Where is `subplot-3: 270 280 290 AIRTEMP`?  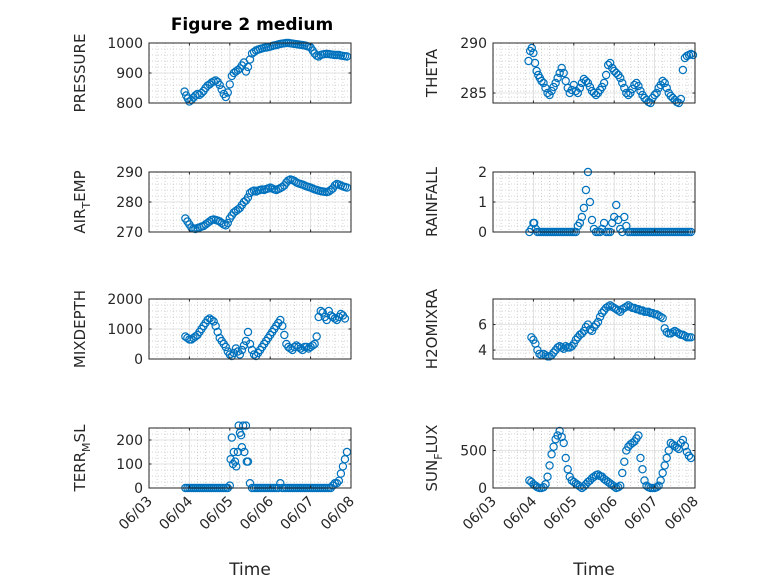 subplot-3: 270 280 290 AIRTEMP is located at coordinates (211, 203).